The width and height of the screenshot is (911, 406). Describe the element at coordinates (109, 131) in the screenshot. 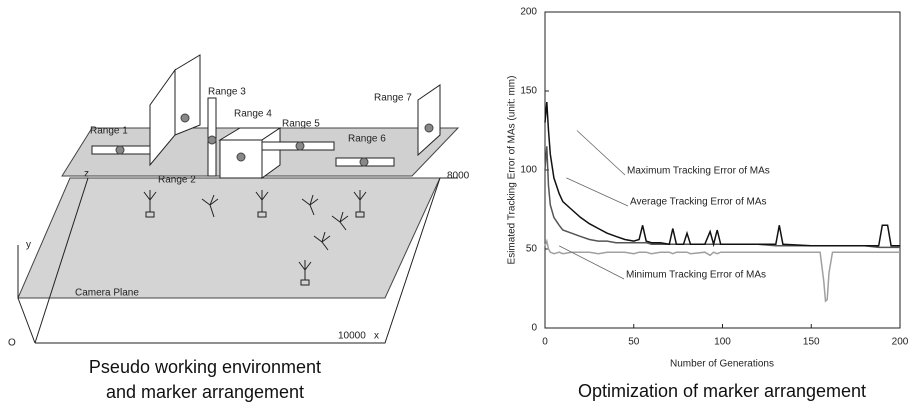

I see `range-label: Range 1` at that location.